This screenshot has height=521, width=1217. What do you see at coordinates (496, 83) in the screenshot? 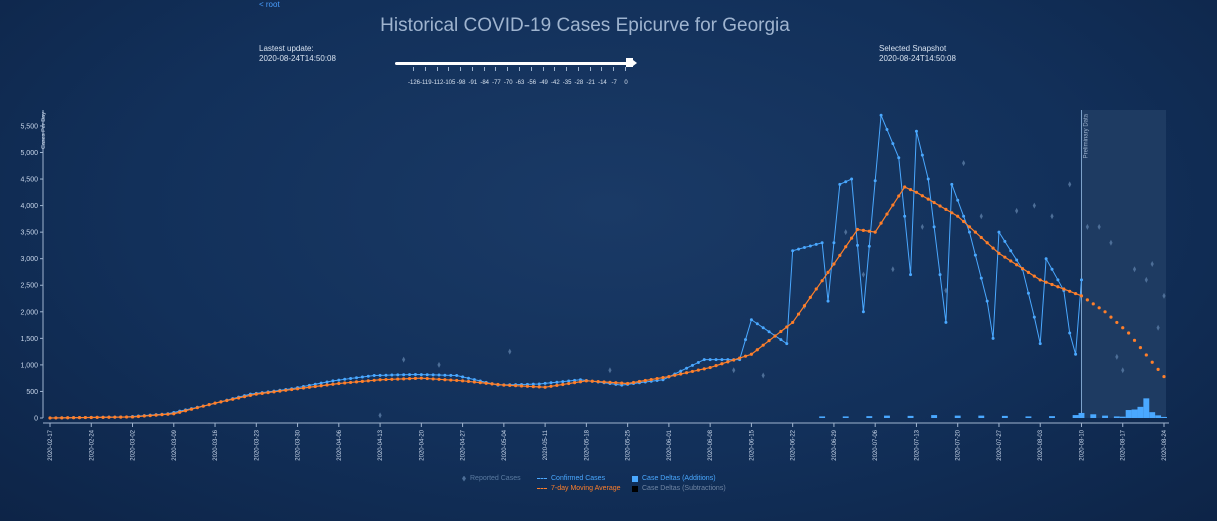
I see `slider-tick-label: -77` at bounding box center [496, 83].